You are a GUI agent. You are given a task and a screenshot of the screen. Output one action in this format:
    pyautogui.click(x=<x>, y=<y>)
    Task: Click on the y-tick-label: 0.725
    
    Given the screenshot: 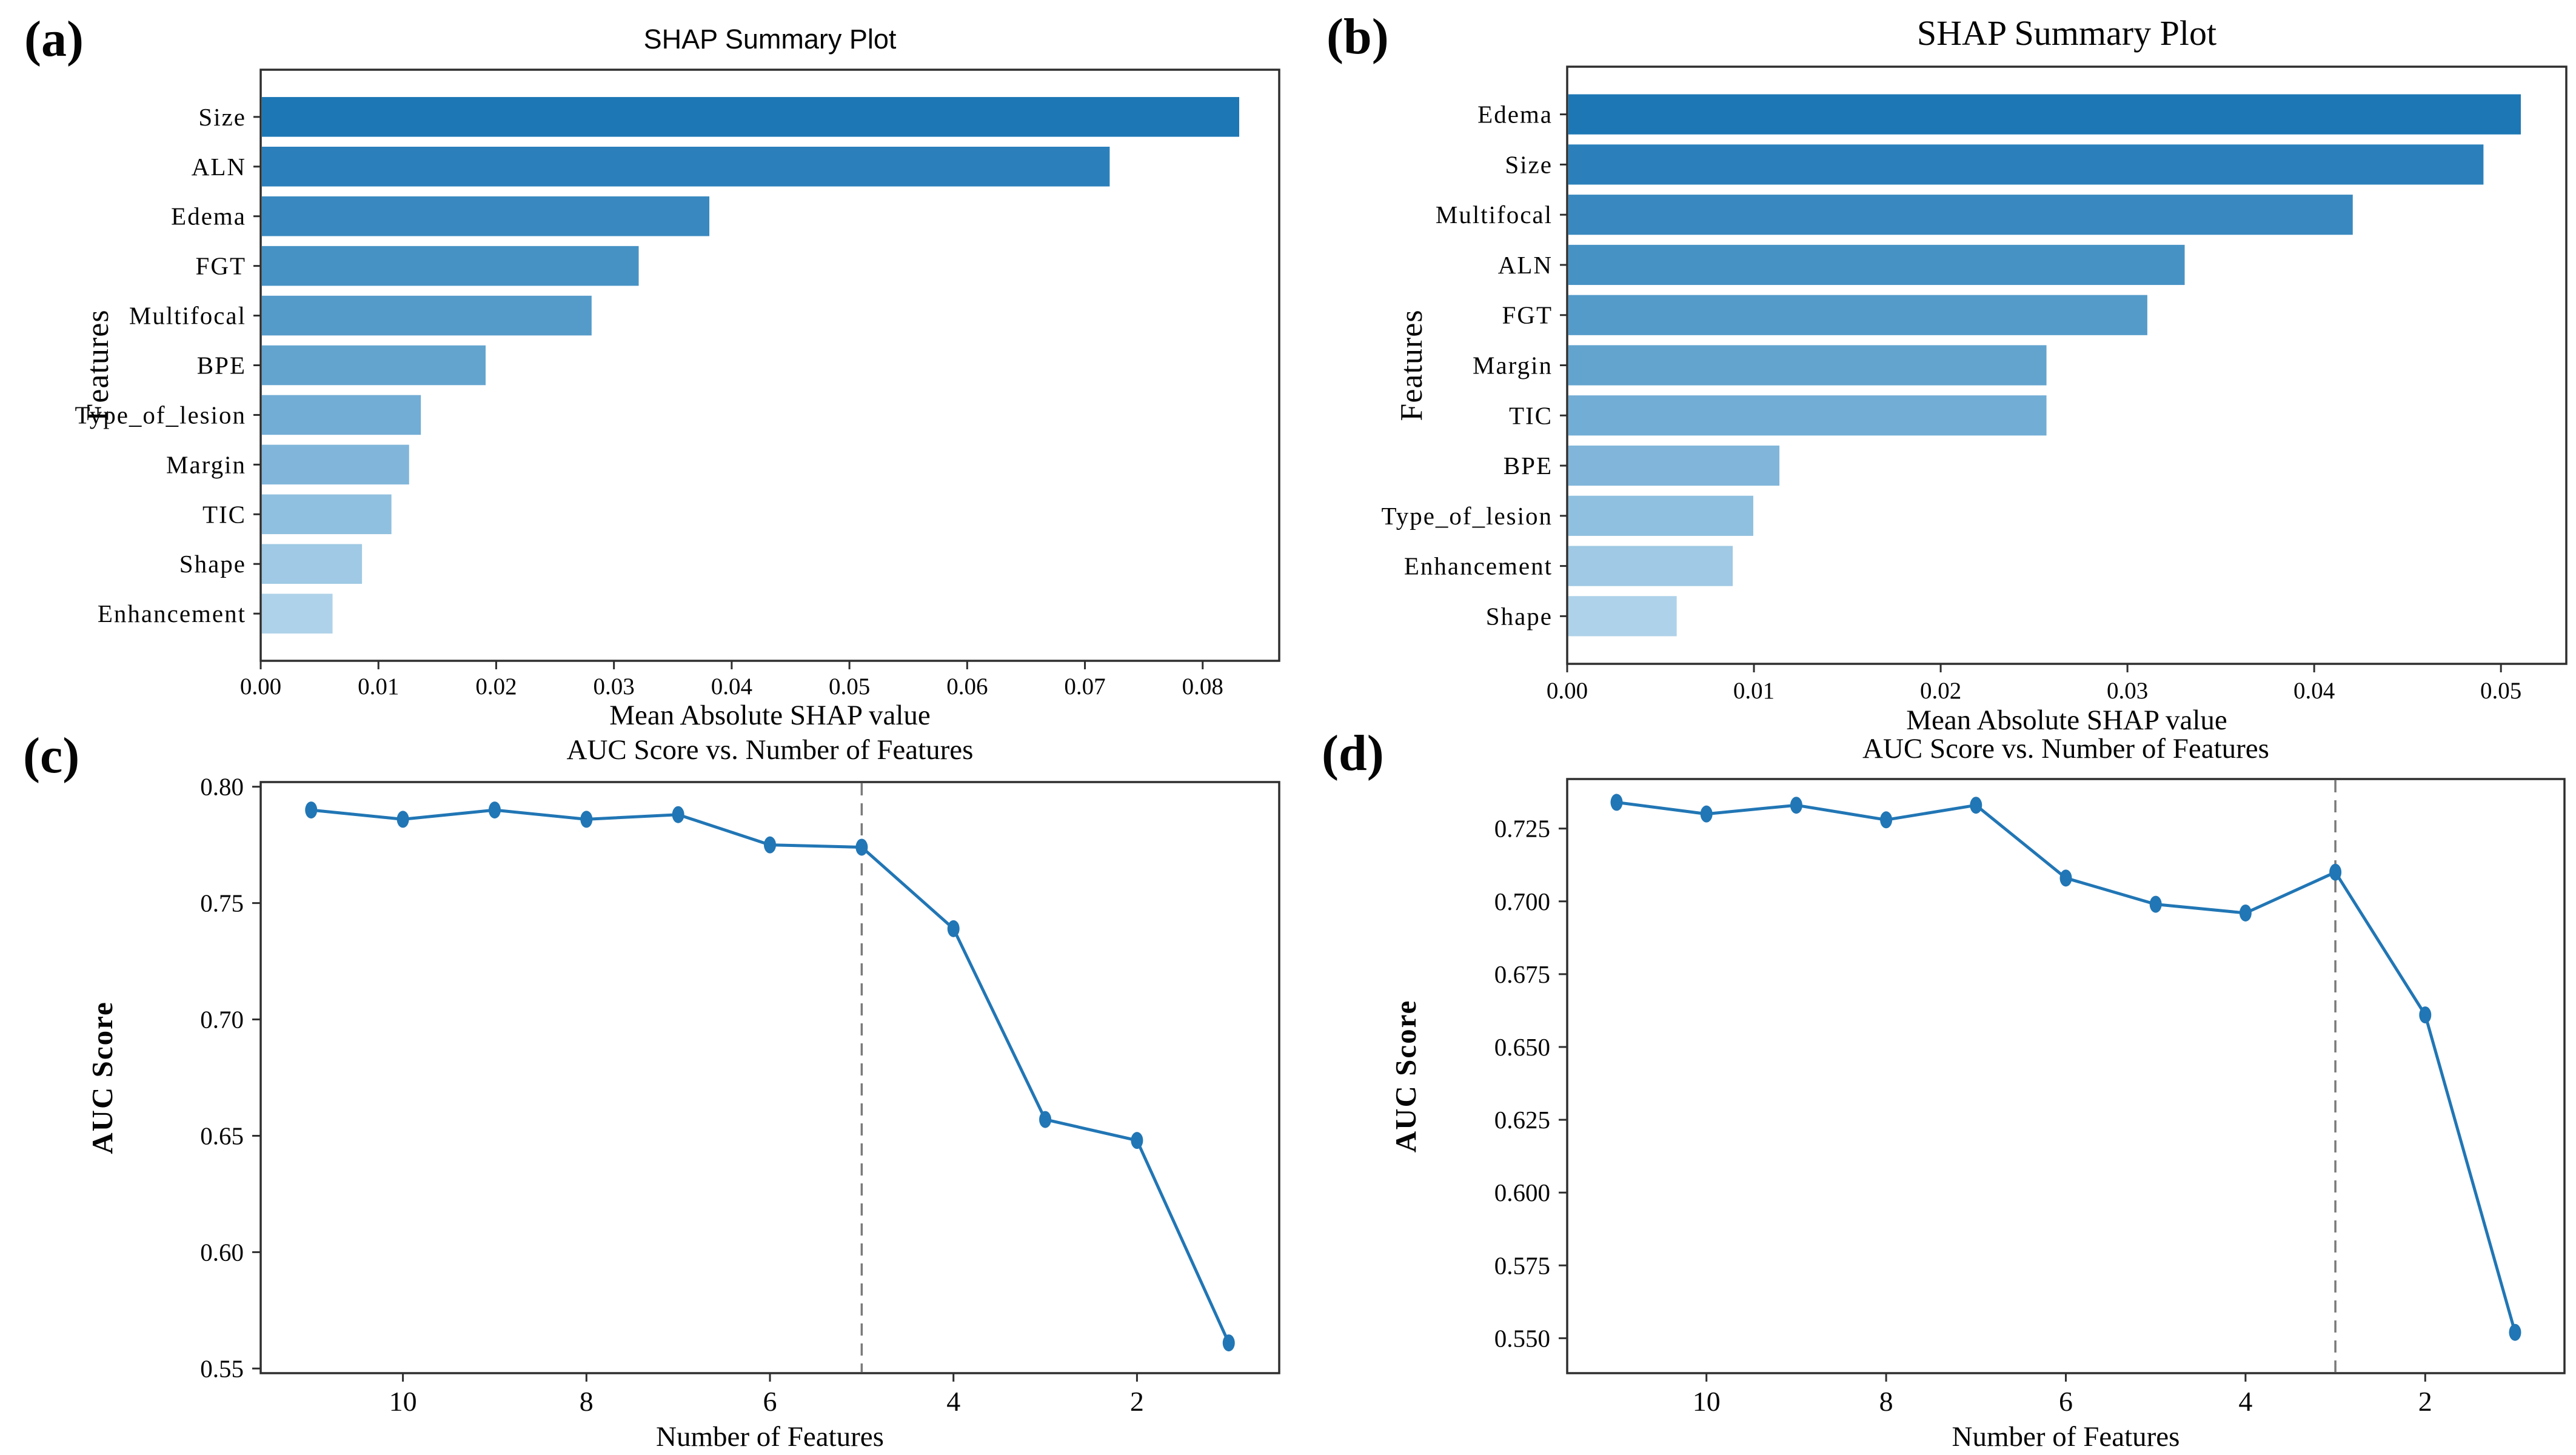 What is the action you would take?
    pyautogui.click(x=1522, y=829)
    